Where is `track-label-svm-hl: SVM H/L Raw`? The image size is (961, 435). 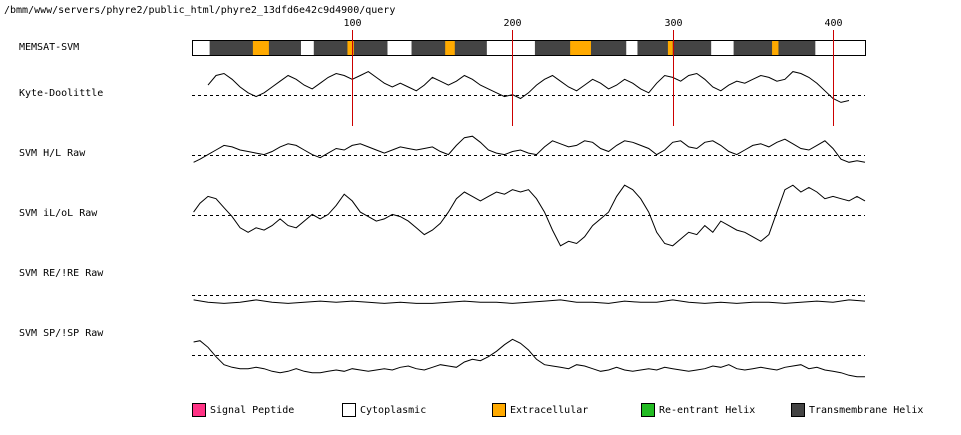
track-label-svm-hl: SVM H/L Raw is located at coordinates (52, 153).